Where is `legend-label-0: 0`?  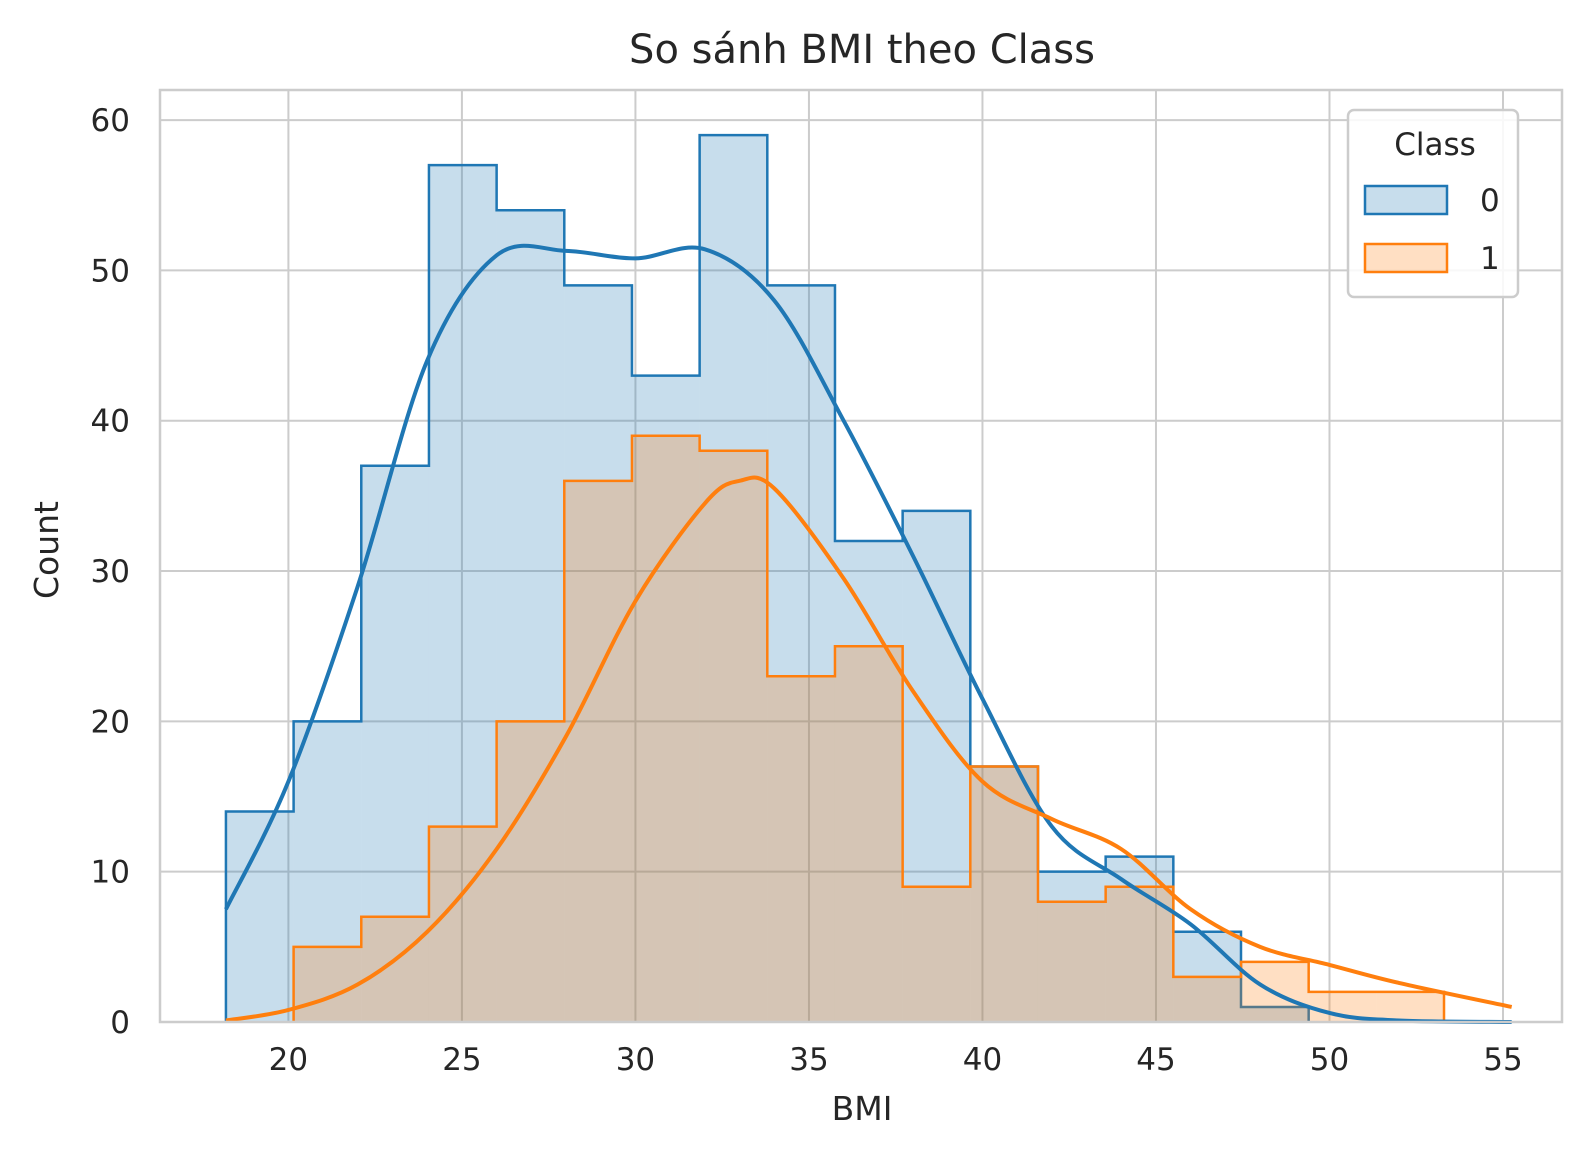 legend-label-0: 0 is located at coordinates (1490, 201).